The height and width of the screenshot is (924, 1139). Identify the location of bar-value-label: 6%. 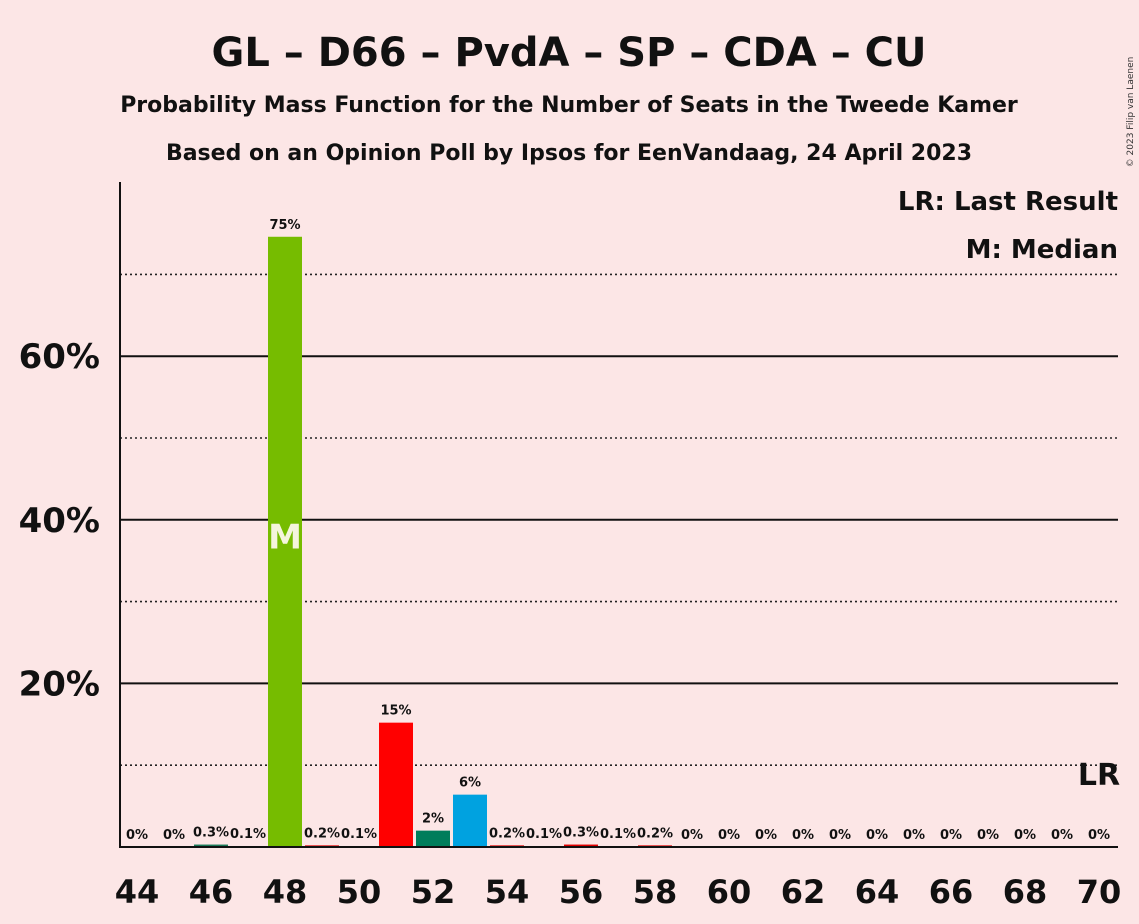
(470, 783).